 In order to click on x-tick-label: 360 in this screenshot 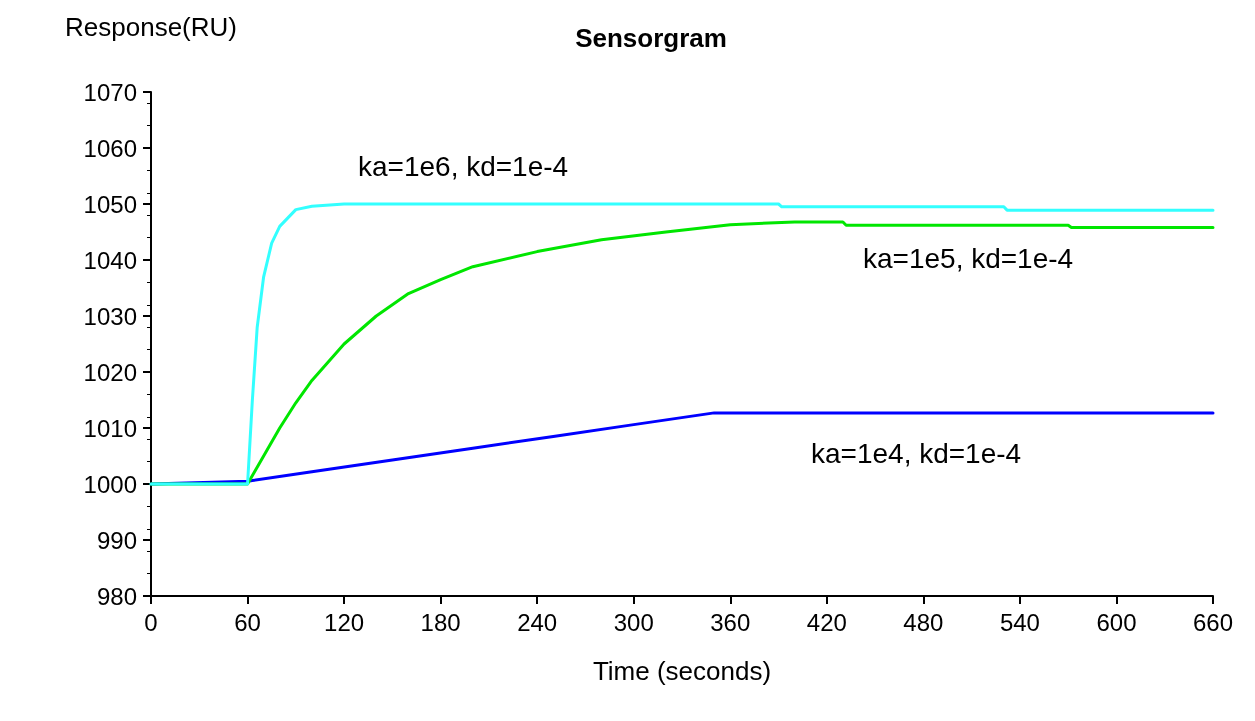, I will do `click(730, 622)`.